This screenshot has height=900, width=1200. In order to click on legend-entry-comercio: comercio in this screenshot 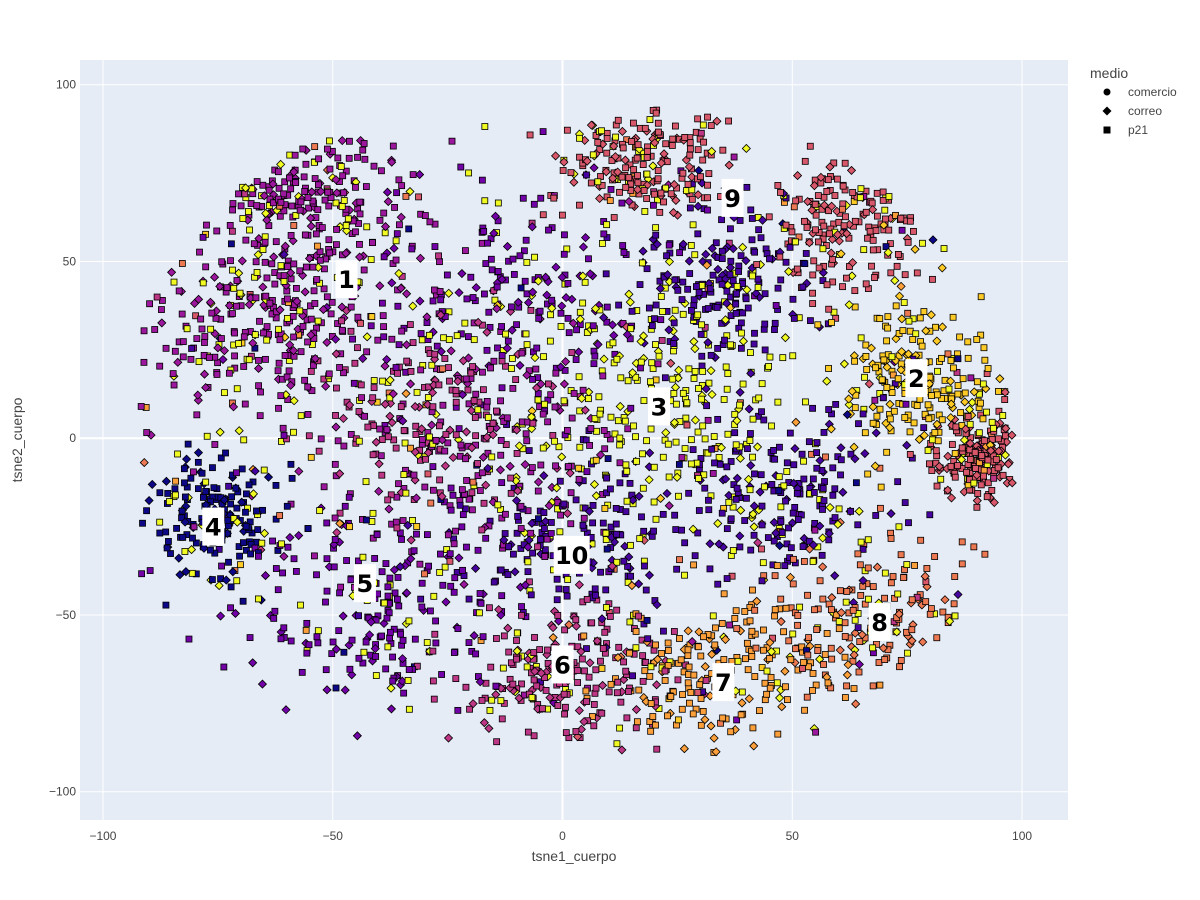, I will do `click(1140, 92)`.